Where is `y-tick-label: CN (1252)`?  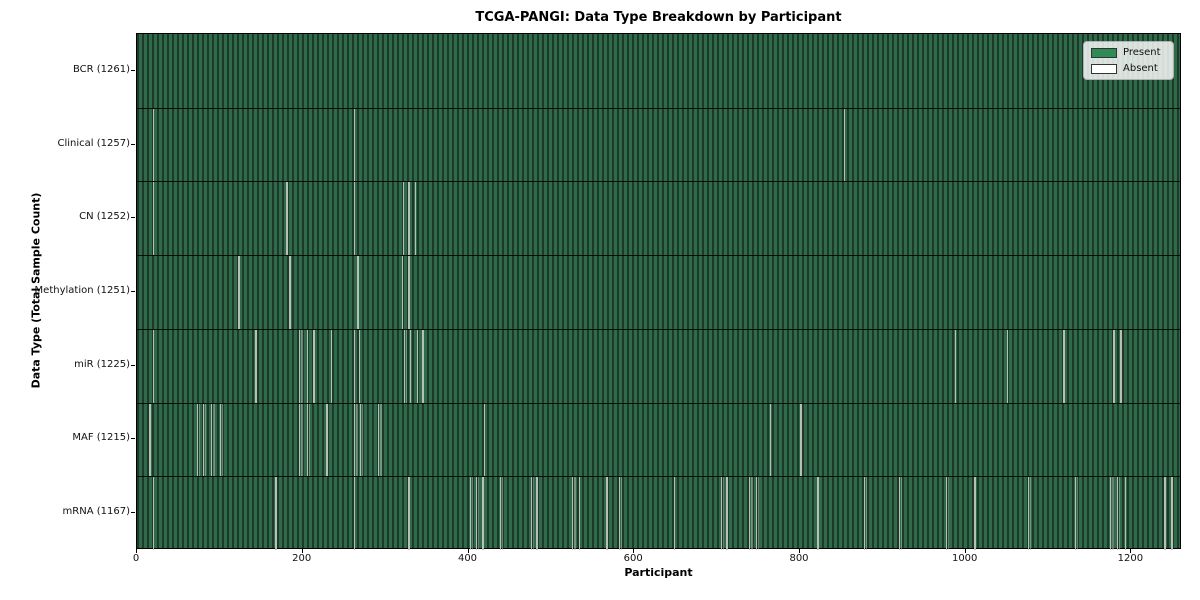 y-tick-label: CN (1252) is located at coordinates (104, 217).